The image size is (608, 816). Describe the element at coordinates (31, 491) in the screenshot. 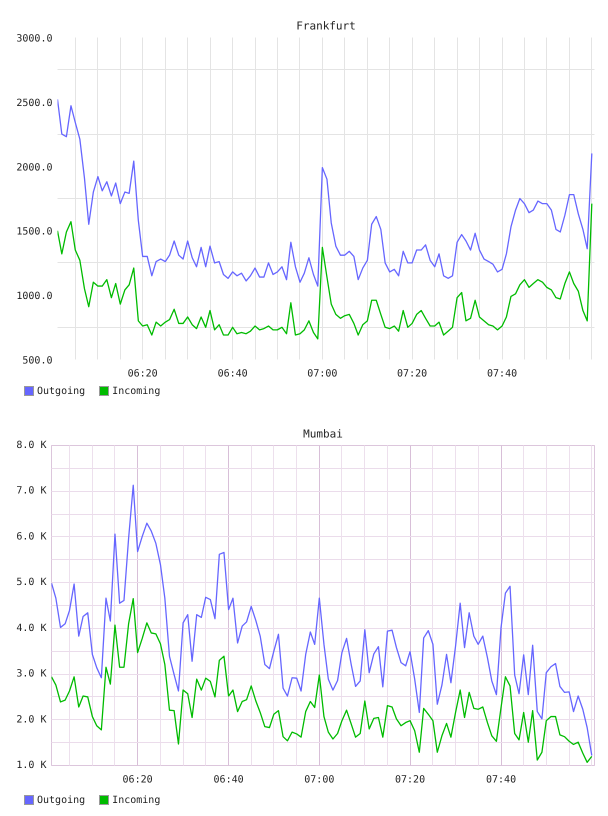

I see `y-tick-label: 7.0 K` at that location.